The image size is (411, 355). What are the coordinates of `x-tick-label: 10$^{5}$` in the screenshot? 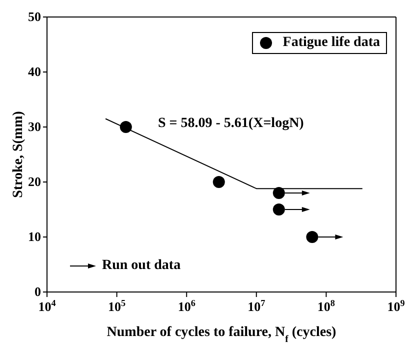 It's located at (117, 306).